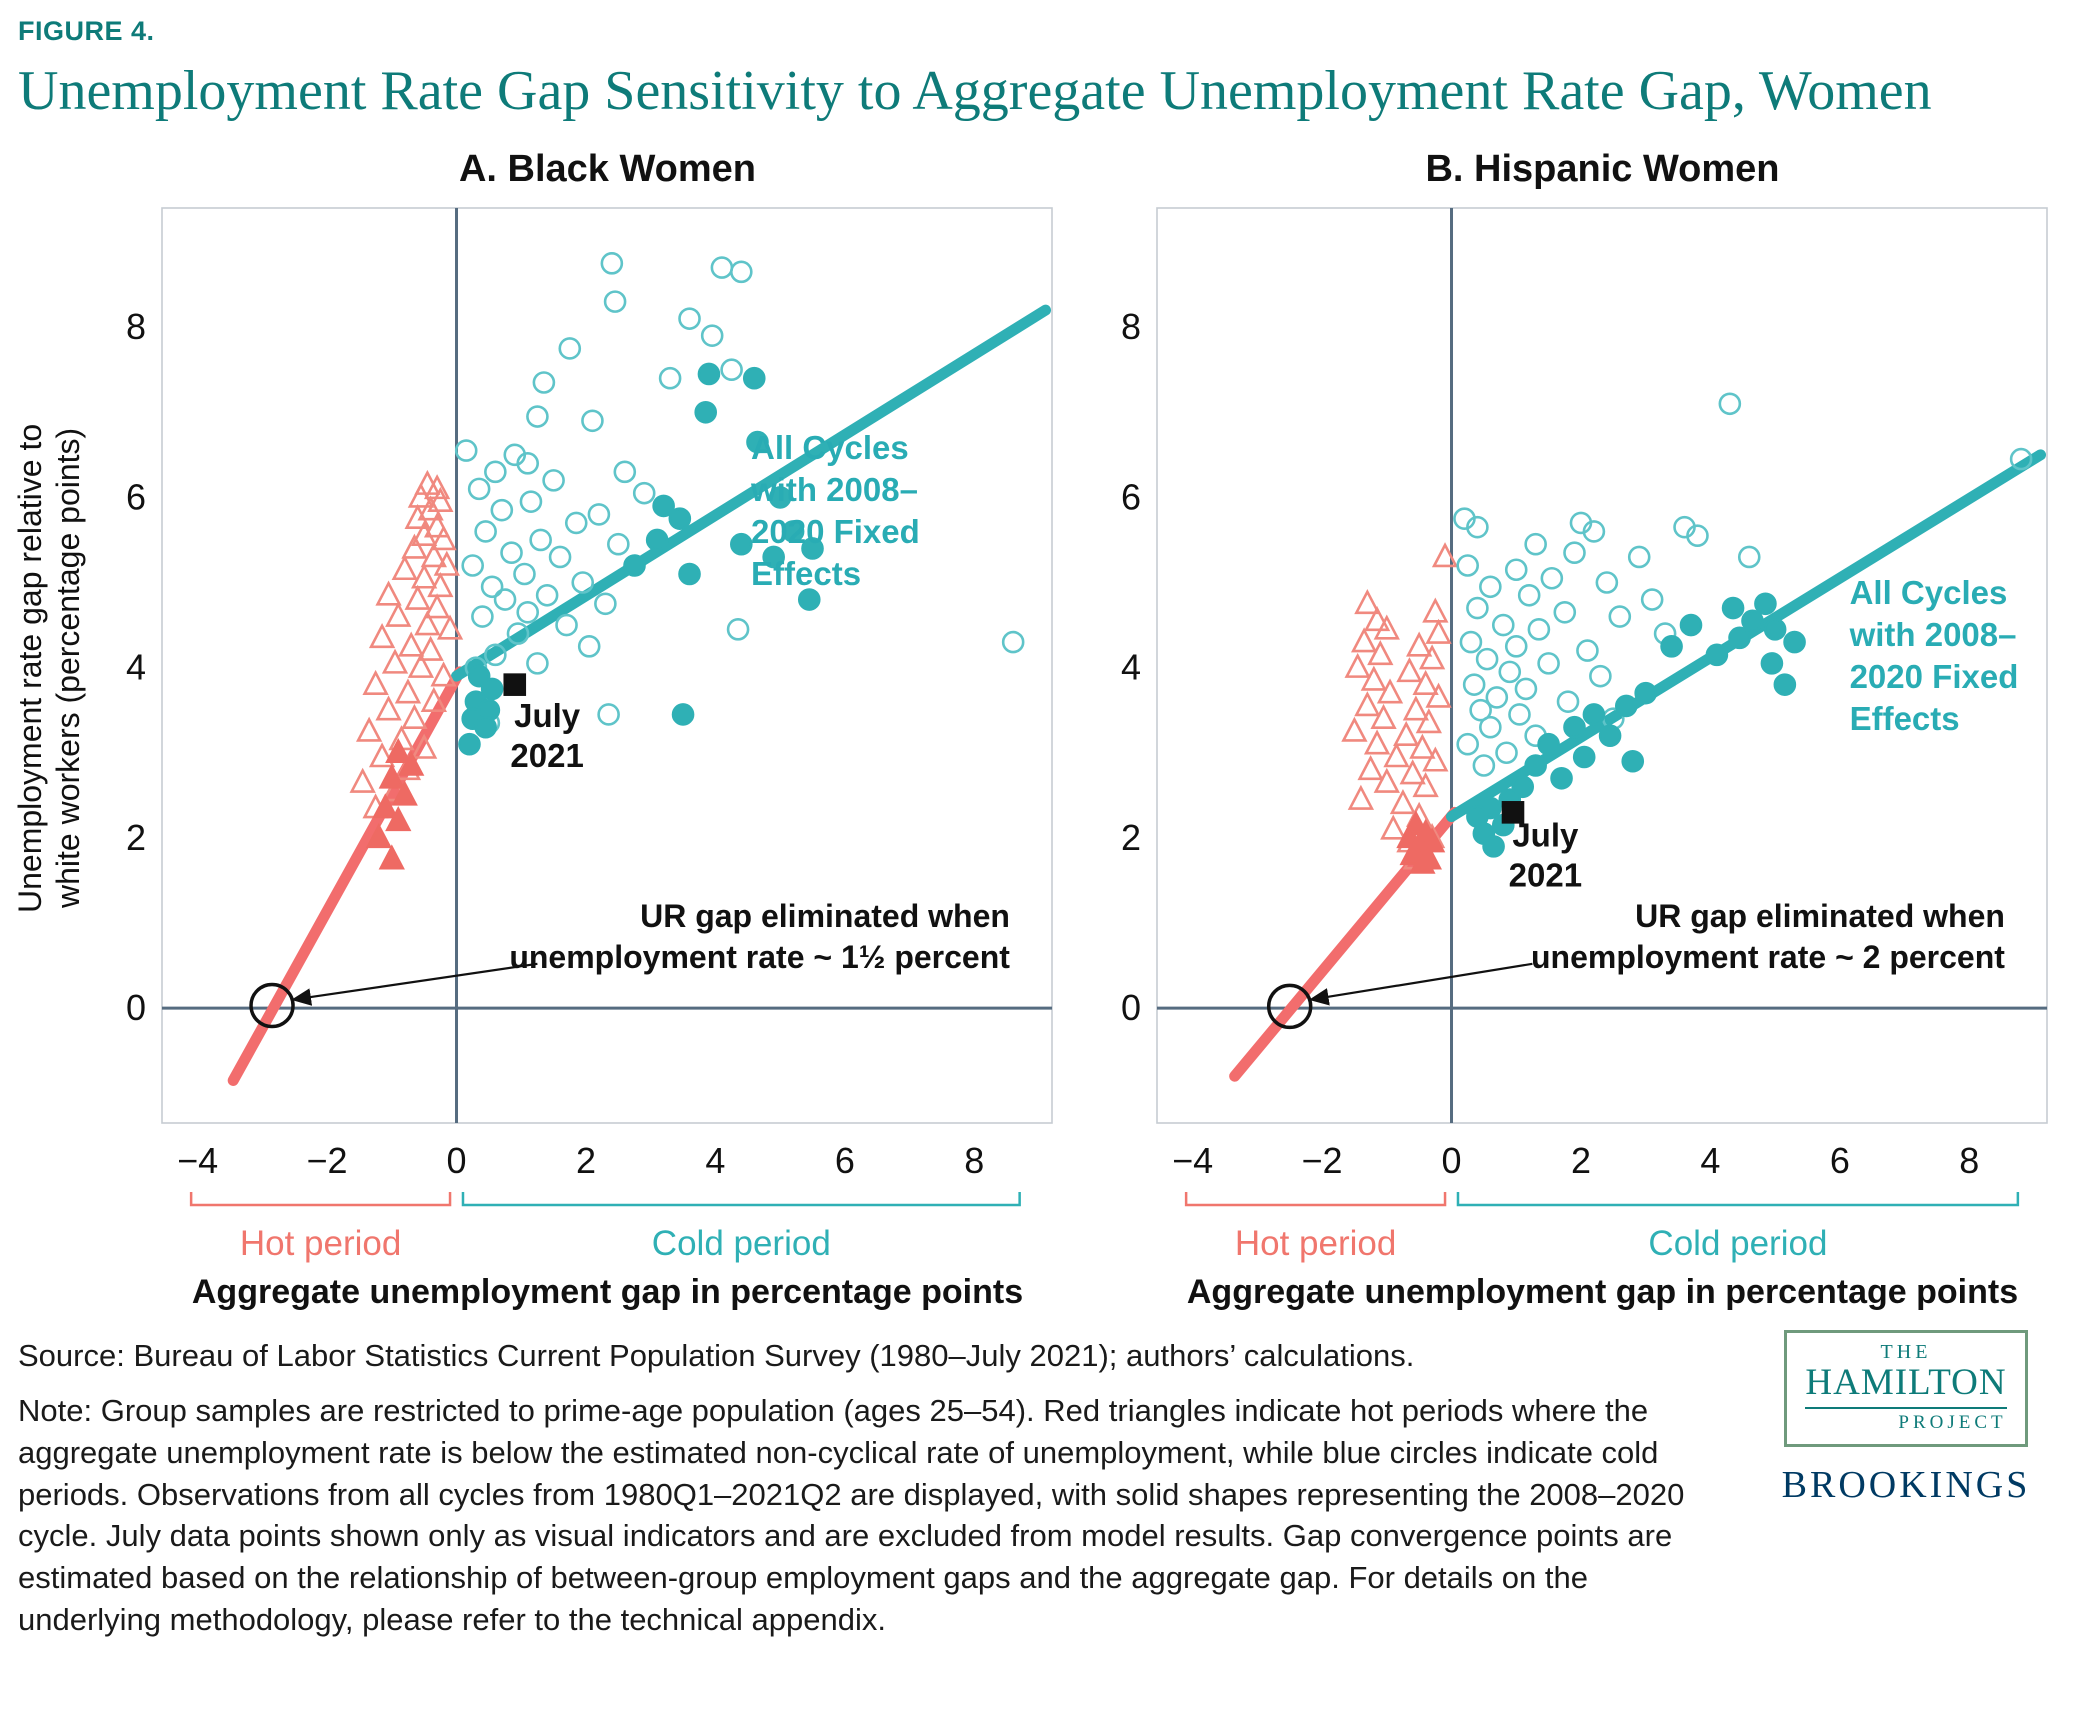 The image size is (2100, 1735). What do you see at coordinates (607, 168) in the screenshot?
I see `panel-a-title: A. Black Women` at bounding box center [607, 168].